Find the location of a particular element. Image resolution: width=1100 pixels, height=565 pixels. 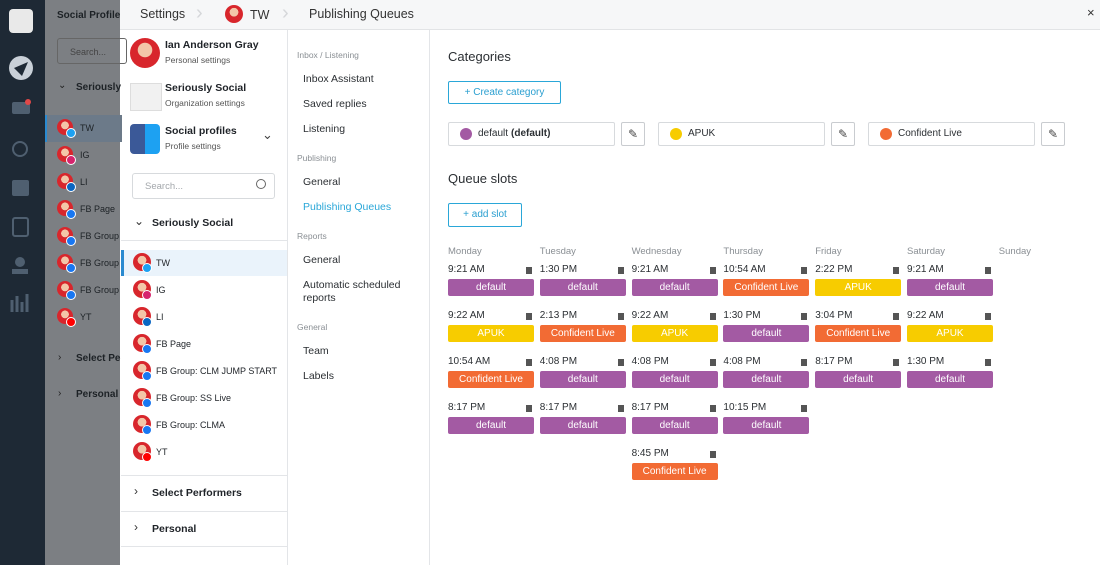

account-name: Seriously Social is located at coordinates (206, 88).